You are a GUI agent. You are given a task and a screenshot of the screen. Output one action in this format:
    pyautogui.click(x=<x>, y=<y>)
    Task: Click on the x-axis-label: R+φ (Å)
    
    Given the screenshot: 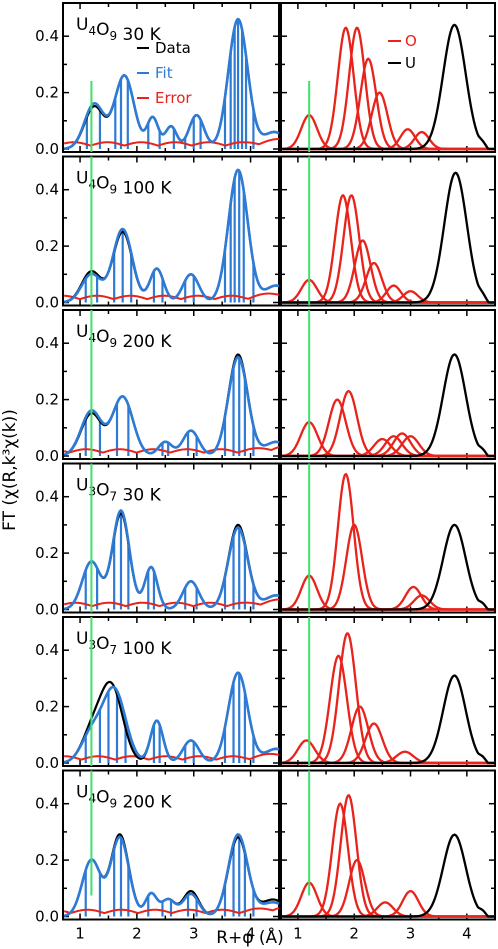 What is the action you would take?
    pyautogui.click(x=250, y=937)
    